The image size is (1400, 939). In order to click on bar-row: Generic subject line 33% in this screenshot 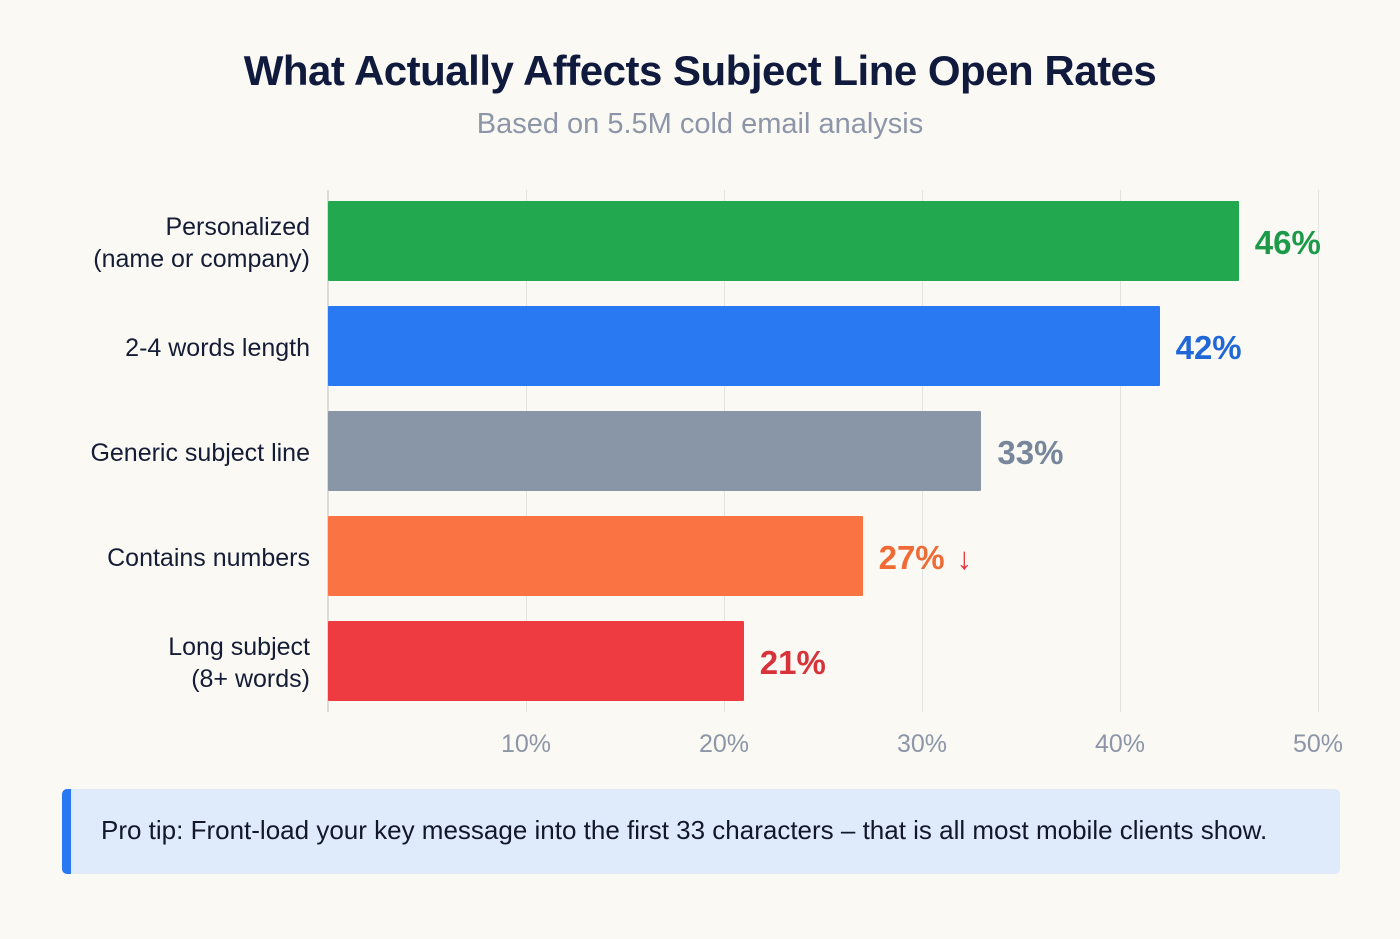, I will do `click(700, 452)`.